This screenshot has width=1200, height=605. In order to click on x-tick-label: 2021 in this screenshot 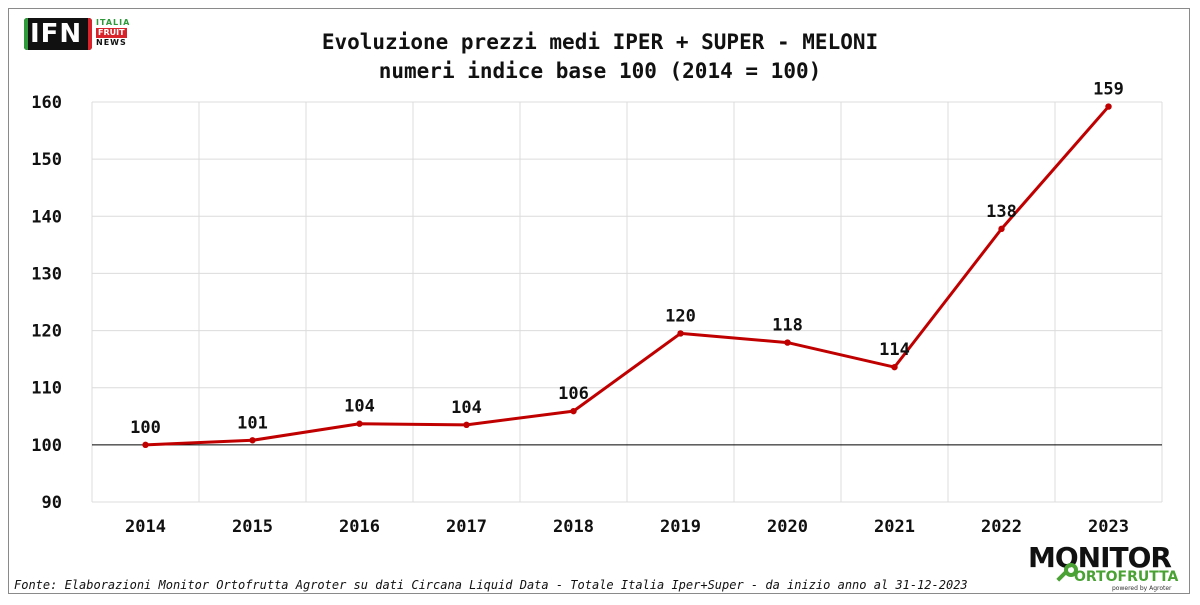, I will do `click(894, 527)`.